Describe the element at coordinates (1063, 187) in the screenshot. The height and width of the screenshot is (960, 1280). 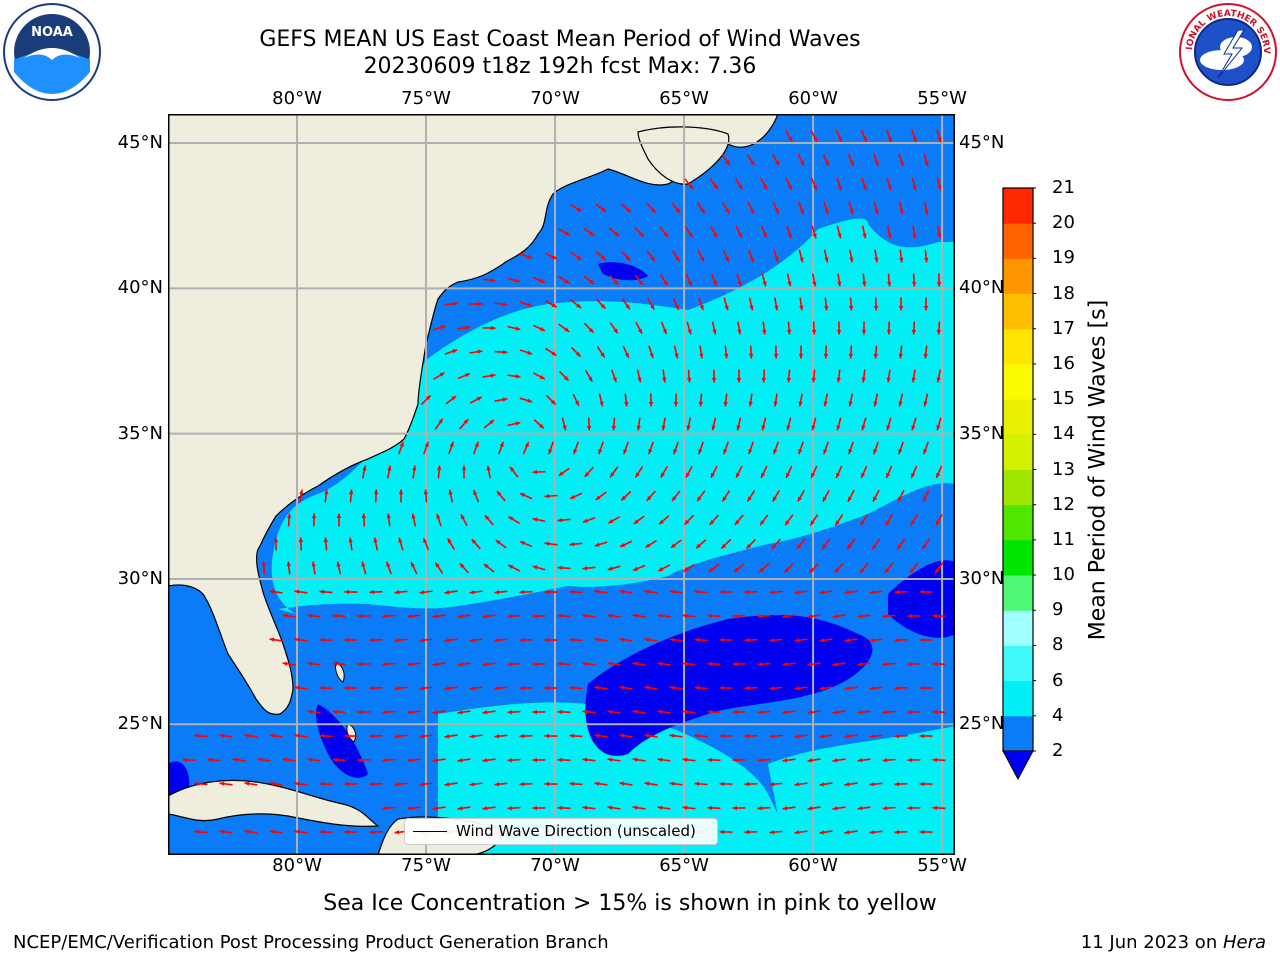
I see `colorbar-tick-label: 21` at that location.